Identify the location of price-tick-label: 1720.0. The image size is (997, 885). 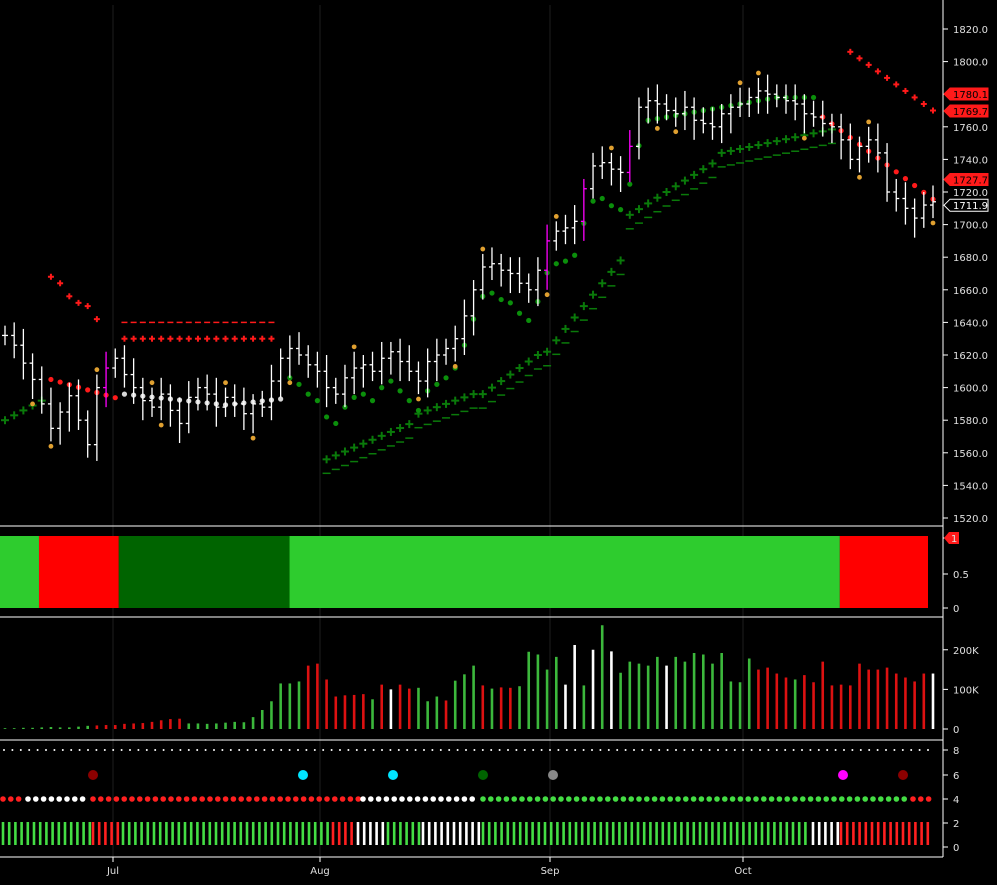
(970, 193).